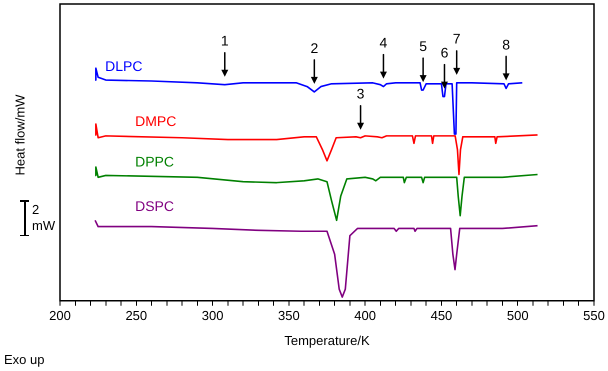 This screenshot has width=608, height=371. What do you see at coordinates (365, 316) in the screenshot?
I see `x-tick-label: 400` at bounding box center [365, 316].